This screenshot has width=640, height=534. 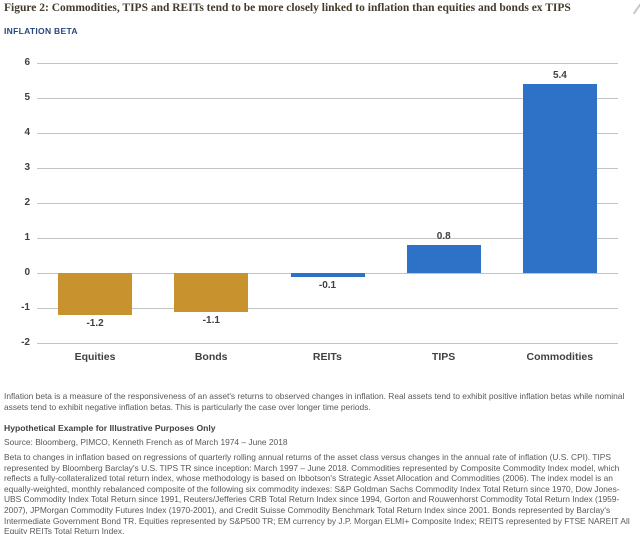 What do you see at coordinates (27, 167) in the screenshot?
I see `y-tick-3: 3` at bounding box center [27, 167].